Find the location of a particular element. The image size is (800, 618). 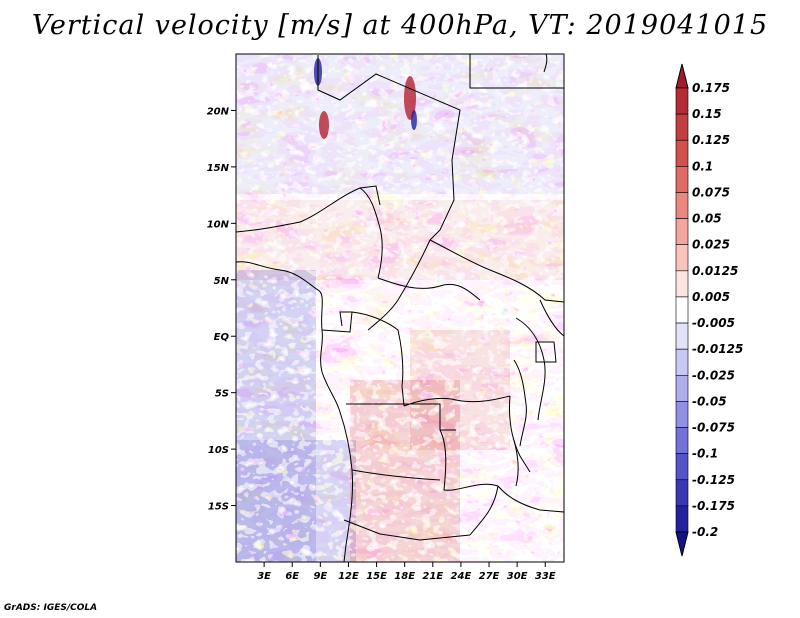

colorbar-label: -0.2 is located at coordinates (705, 532).